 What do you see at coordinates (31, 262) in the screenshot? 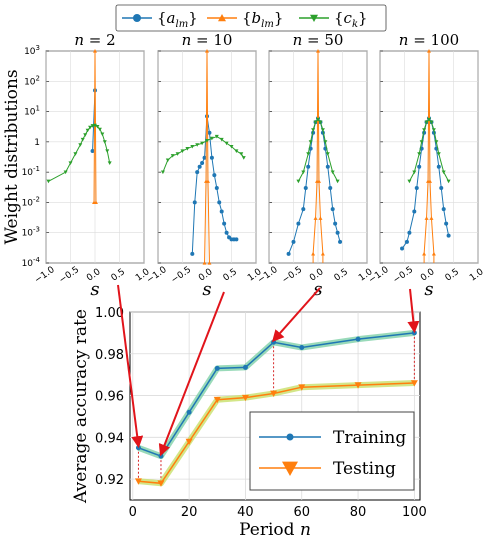
I see `weight-ytick-label: 10⁻⁴` at bounding box center [31, 262].